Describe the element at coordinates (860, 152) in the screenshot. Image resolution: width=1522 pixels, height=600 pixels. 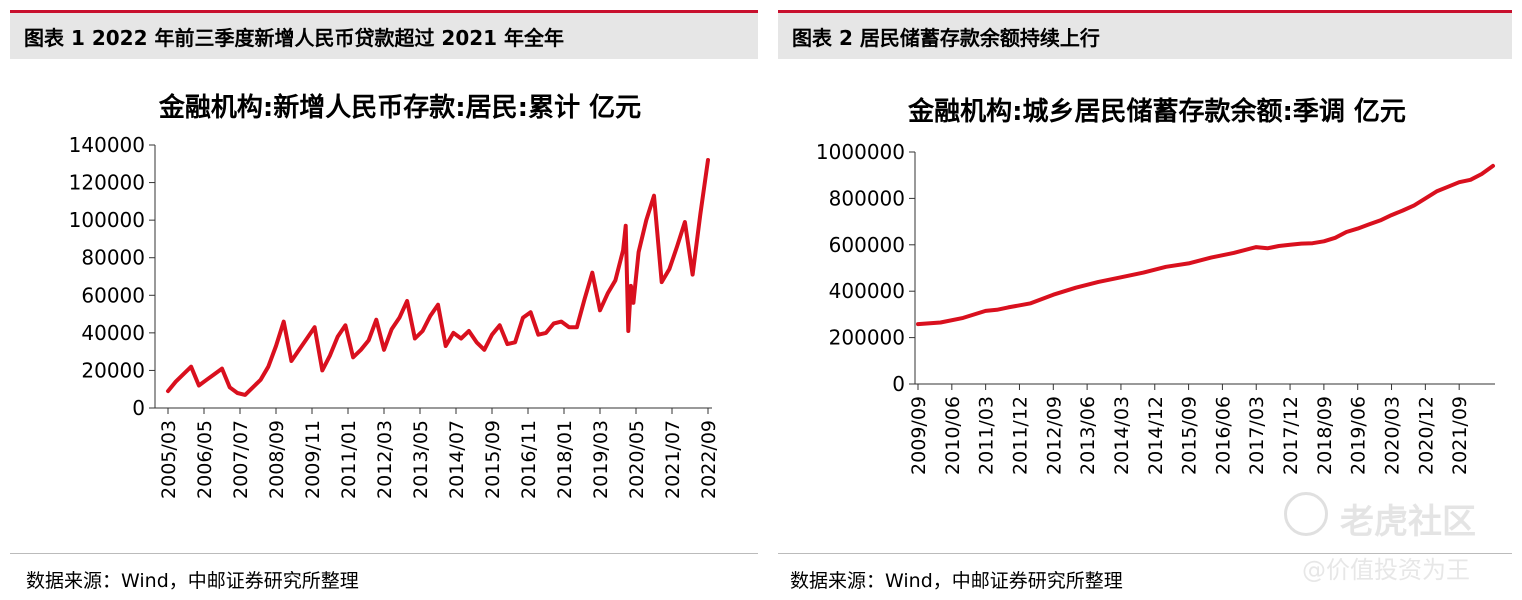
I see `chart2-y-tick-label: 1000000` at that location.